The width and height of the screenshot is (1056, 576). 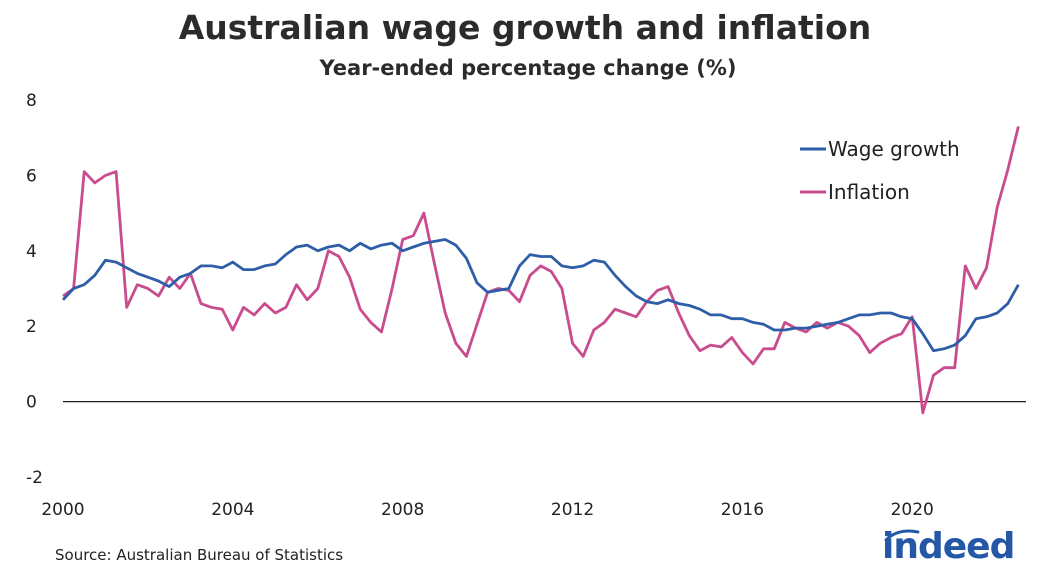 What do you see at coordinates (31, 403) in the screenshot?
I see `y-tick-label: 0` at bounding box center [31, 403].